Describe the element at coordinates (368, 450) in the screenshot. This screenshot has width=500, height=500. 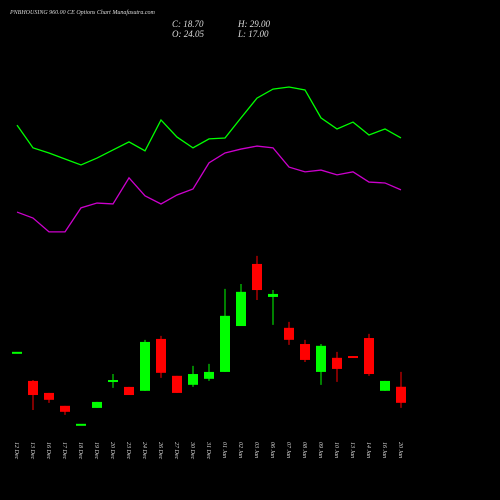
I see `x-tick-label: 14 Jan` at that location.